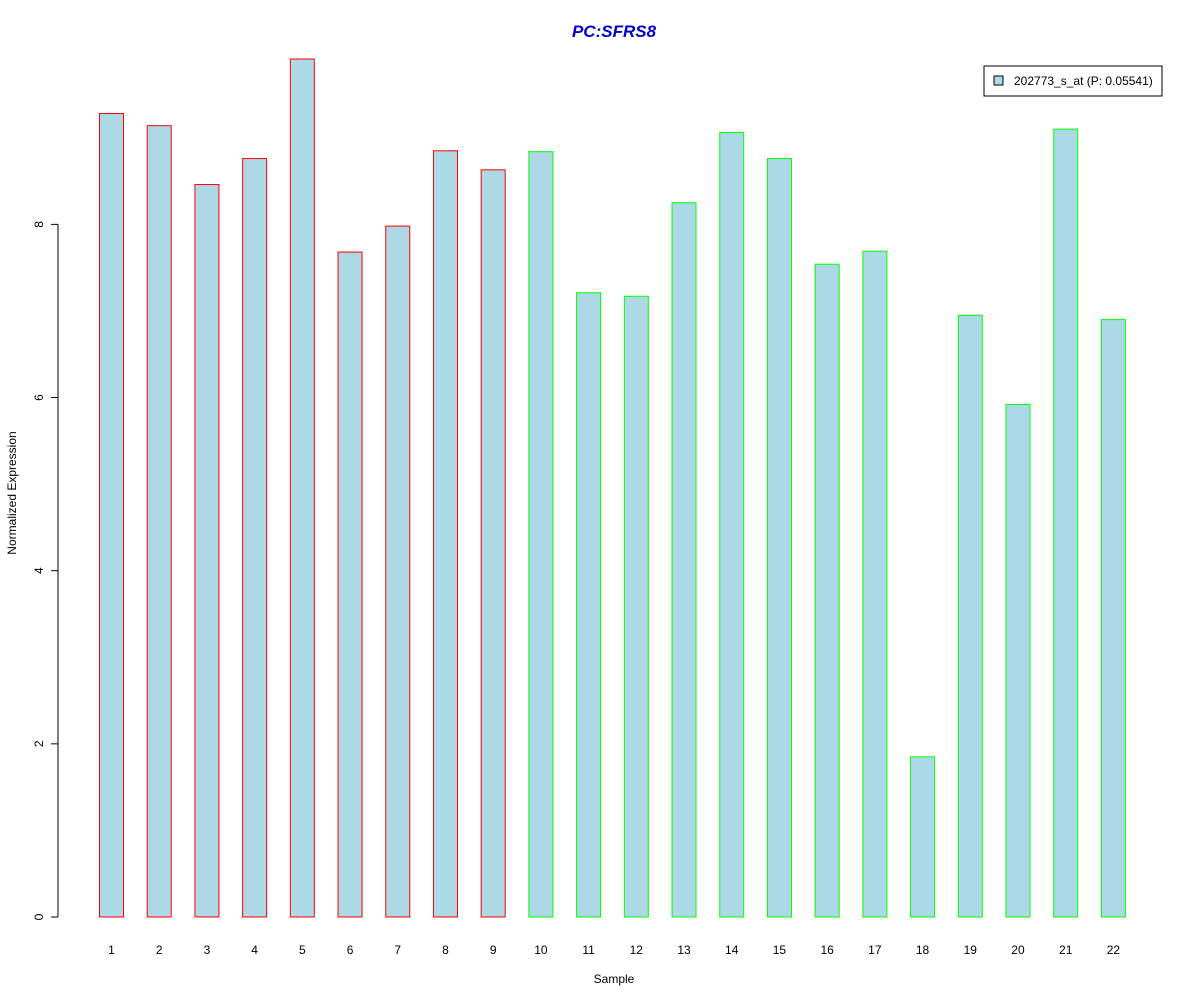 The height and width of the screenshot is (1005, 1200). I want to click on y-axis: 0 2 4 6 8, so click(45, 570).